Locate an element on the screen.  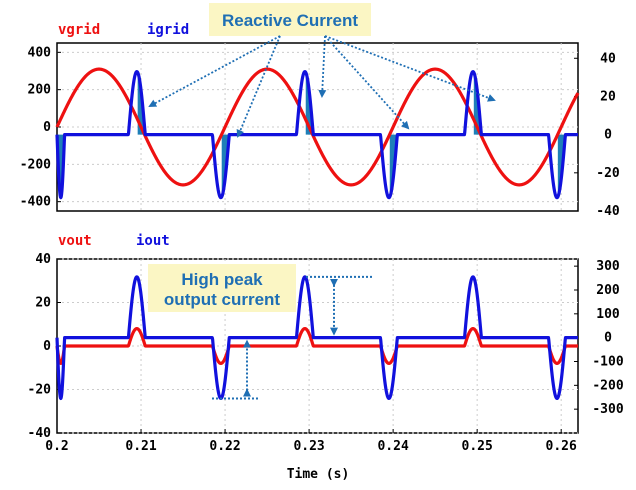
right-tick-label: -200 is located at coordinates (607, 385).